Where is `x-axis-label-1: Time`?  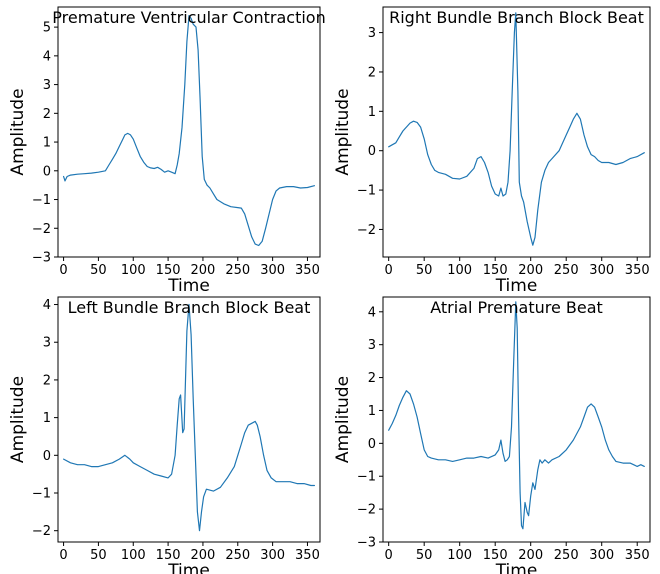 x-axis-label-1: Time is located at coordinates (188, 286).